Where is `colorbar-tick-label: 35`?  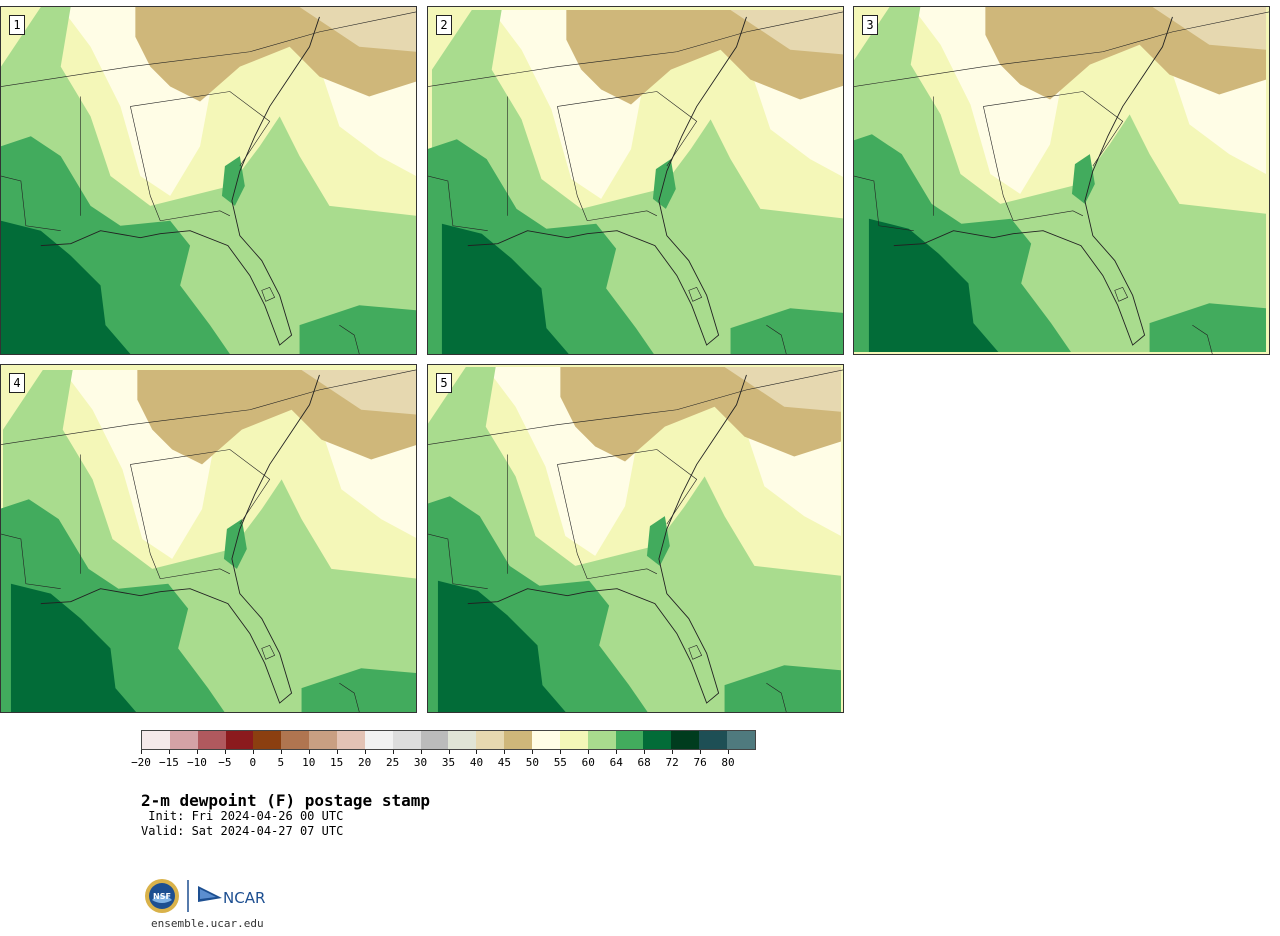
colorbar-tick-label: 35 is located at coordinates (448, 762).